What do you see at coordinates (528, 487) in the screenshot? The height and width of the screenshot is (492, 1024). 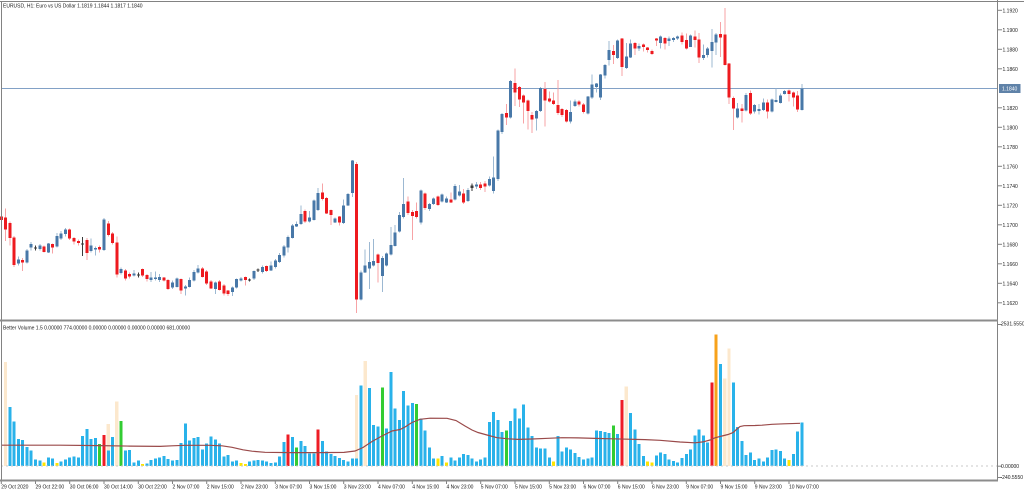 I see `svg-text: 5 Nov 15:00` at bounding box center [528, 487].